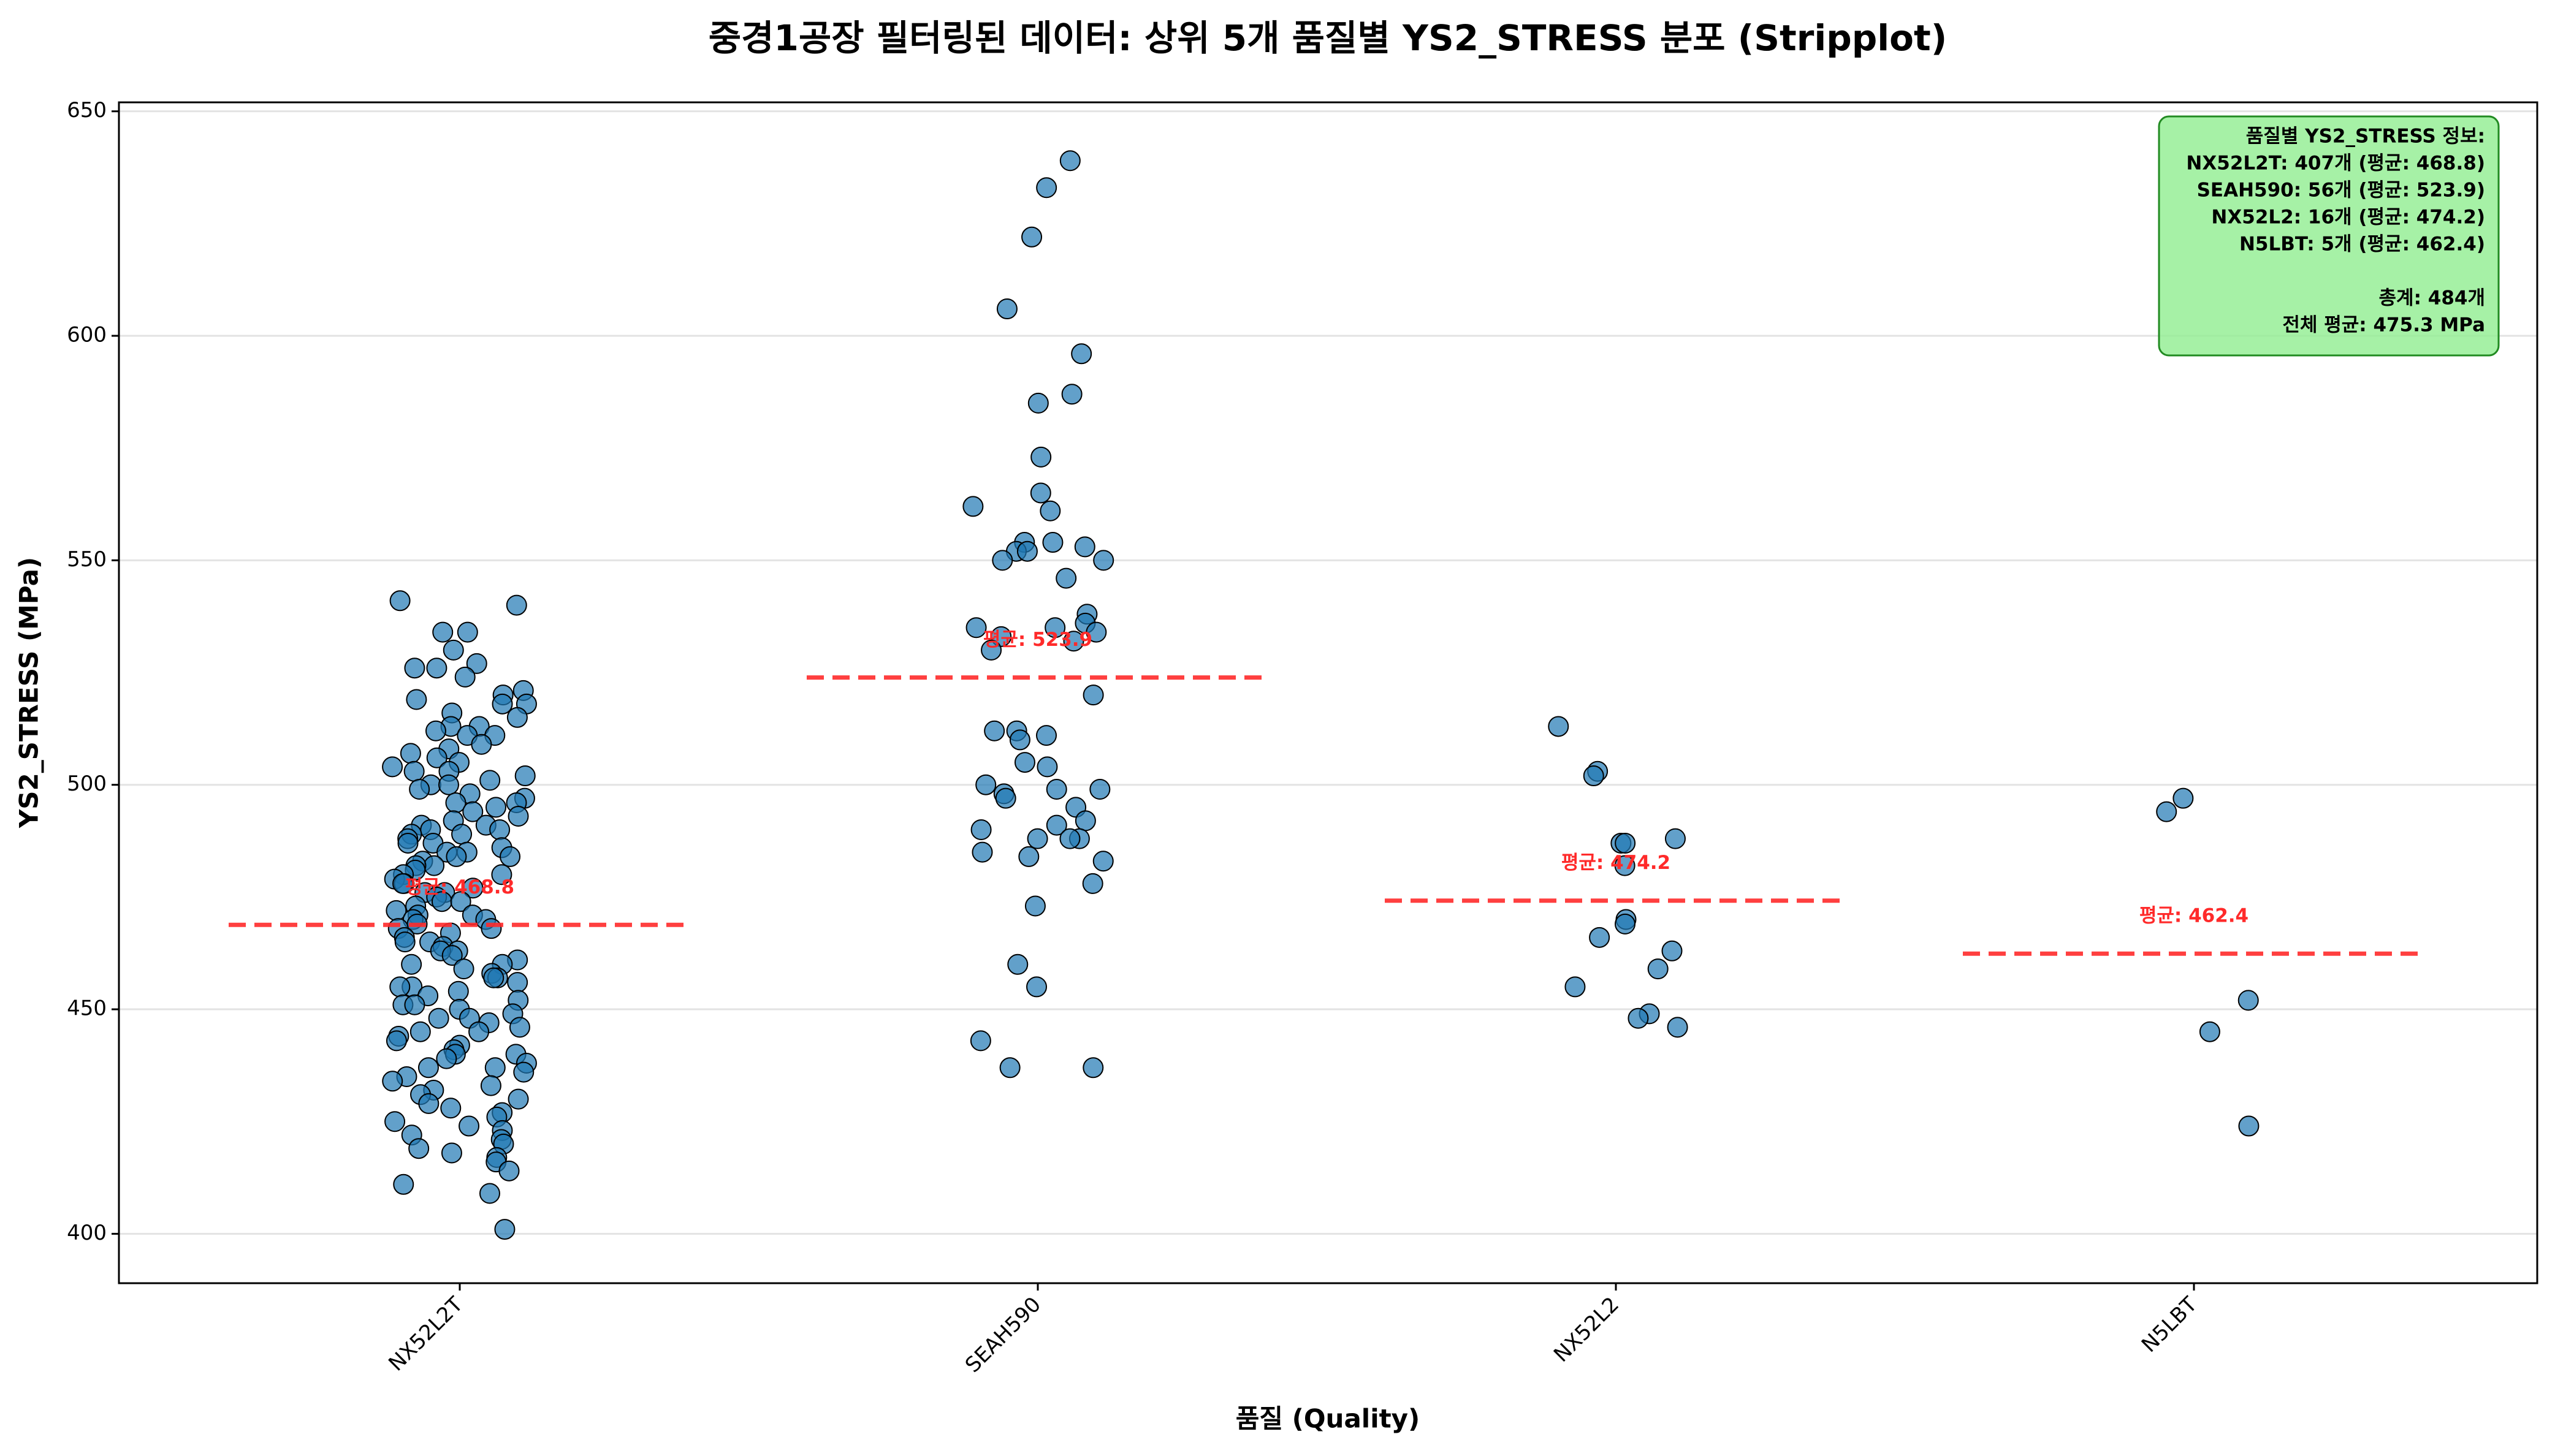 This screenshot has height=1456, width=2555. I want to click on mean-label: 평균: 523.9, so click(1037, 640).